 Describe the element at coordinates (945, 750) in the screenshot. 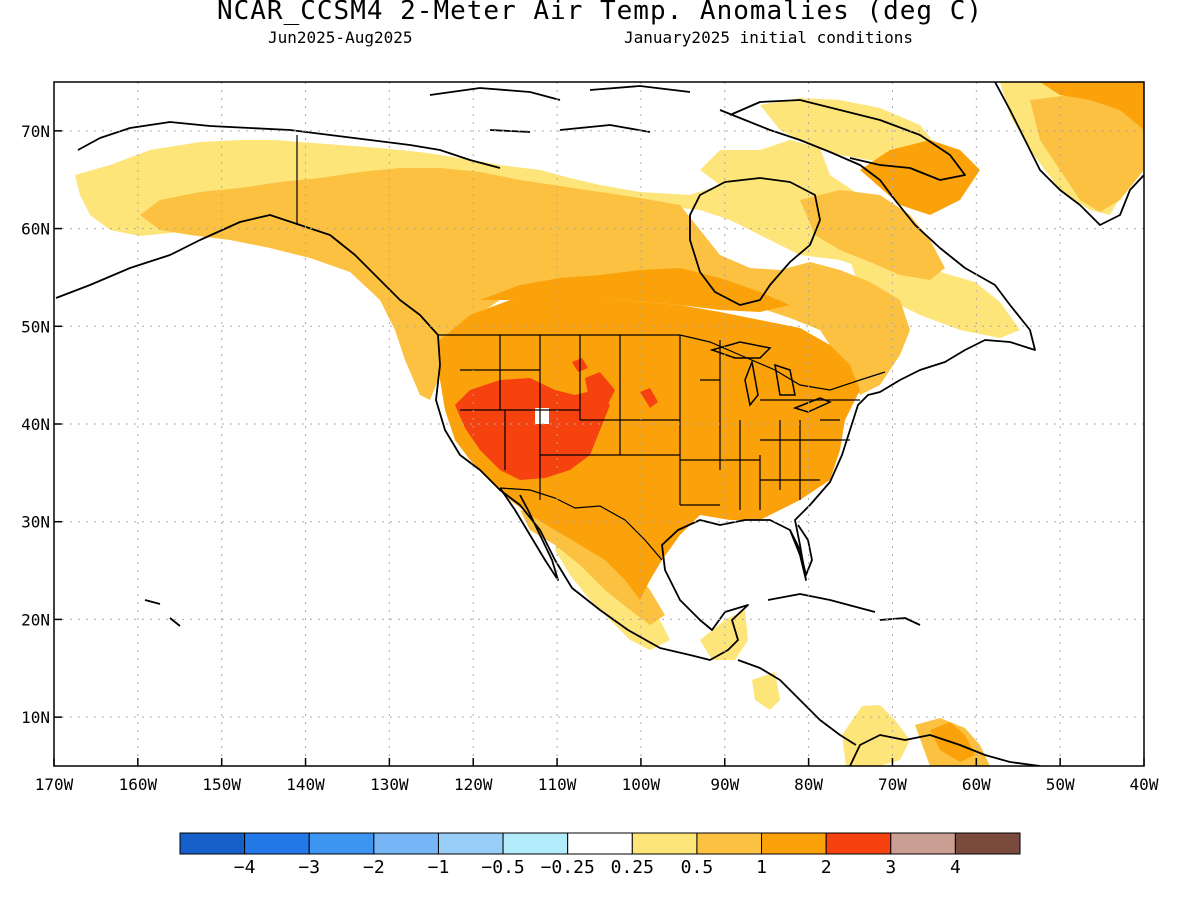

I see `south-america-coast` at that location.